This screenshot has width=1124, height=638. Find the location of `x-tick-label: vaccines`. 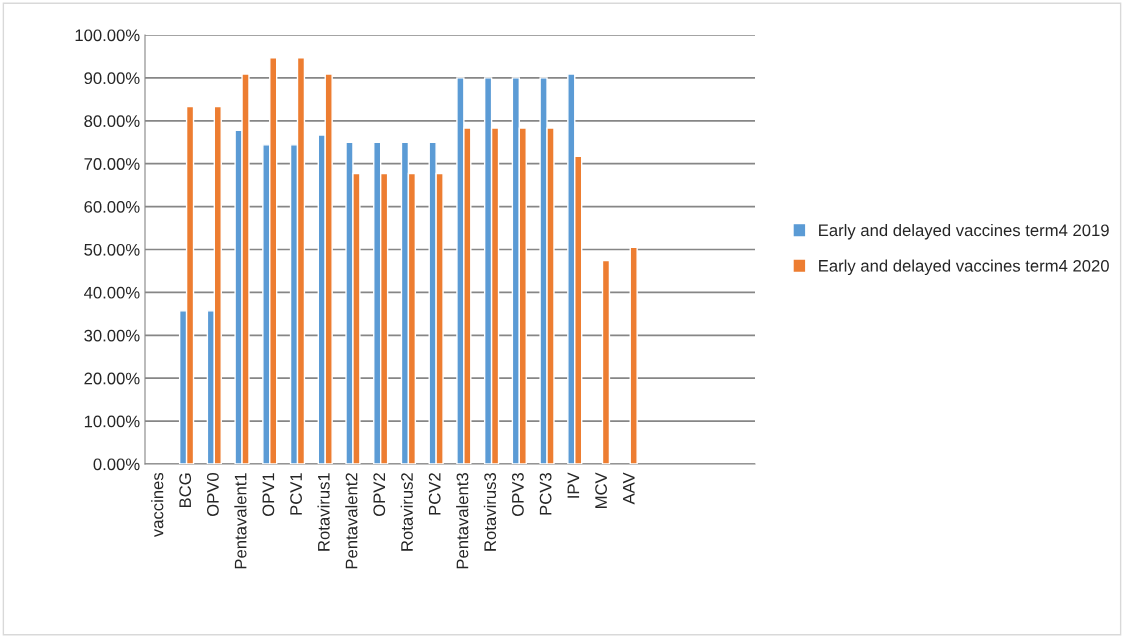

x-tick-label: vaccines is located at coordinates (157, 505).